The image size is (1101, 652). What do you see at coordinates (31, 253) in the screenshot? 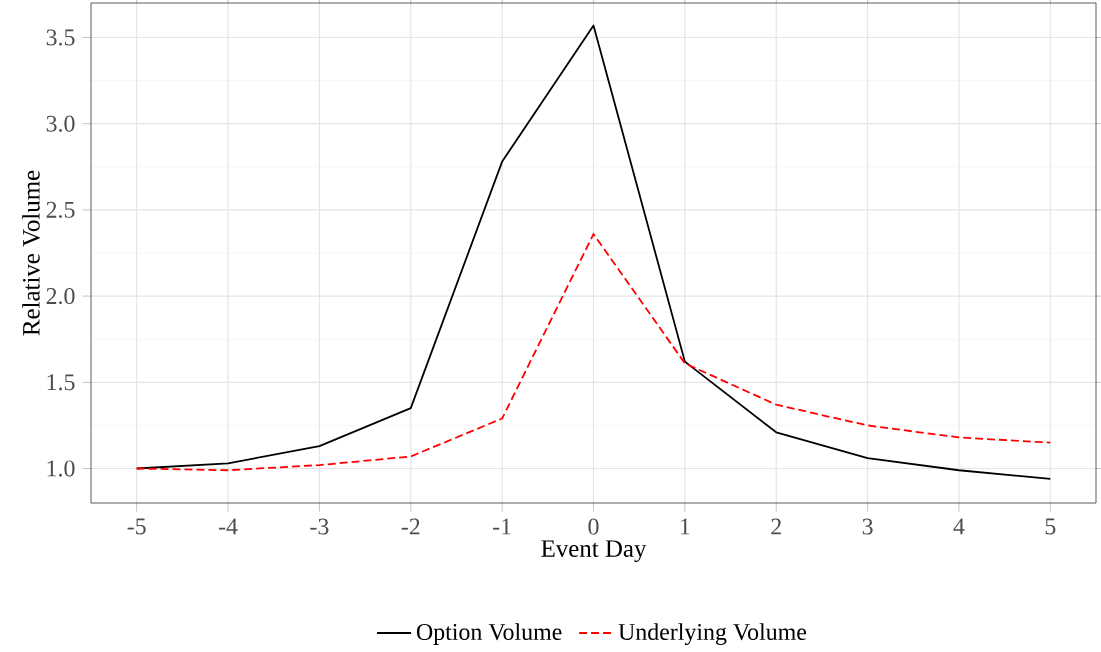
I see `y-axis-title: Relative Volume` at bounding box center [31, 253].